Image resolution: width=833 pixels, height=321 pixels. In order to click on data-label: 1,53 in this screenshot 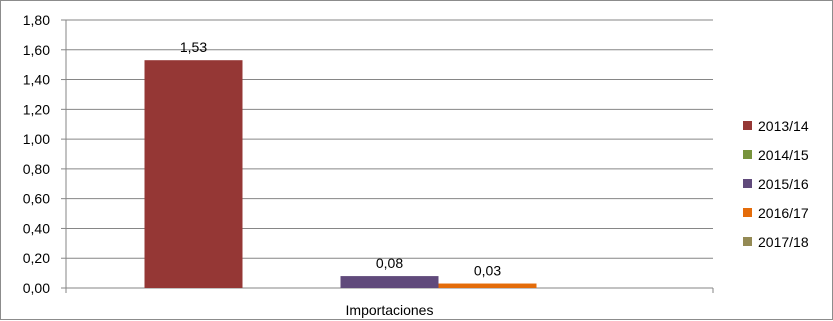, I will do `click(193, 47)`.